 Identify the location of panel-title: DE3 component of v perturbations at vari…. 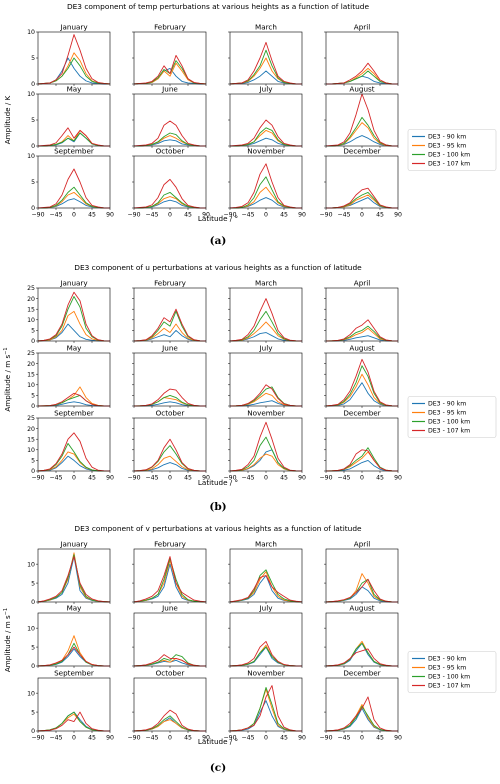
(218, 528).